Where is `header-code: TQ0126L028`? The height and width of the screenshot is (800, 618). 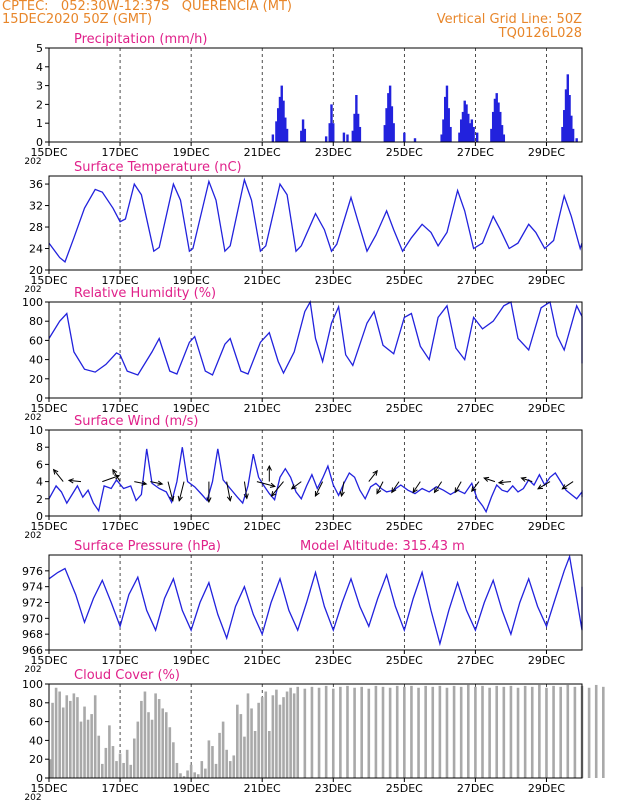 header-code: TQ0126L028 is located at coordinates (540, 33).